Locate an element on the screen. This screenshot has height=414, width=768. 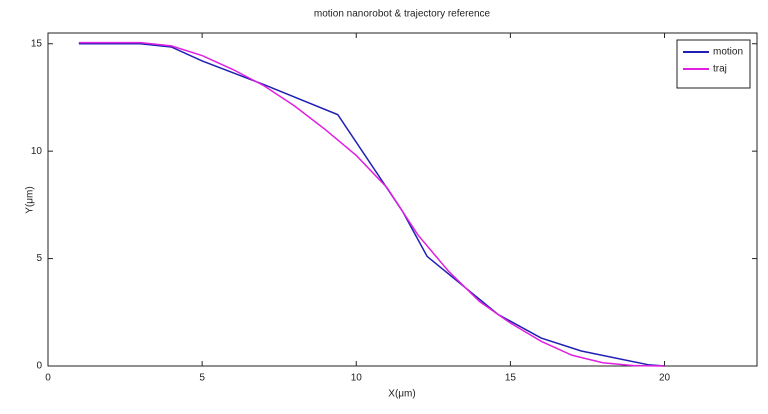
y-tick-label: 15 is located at coordinates (37, 43).